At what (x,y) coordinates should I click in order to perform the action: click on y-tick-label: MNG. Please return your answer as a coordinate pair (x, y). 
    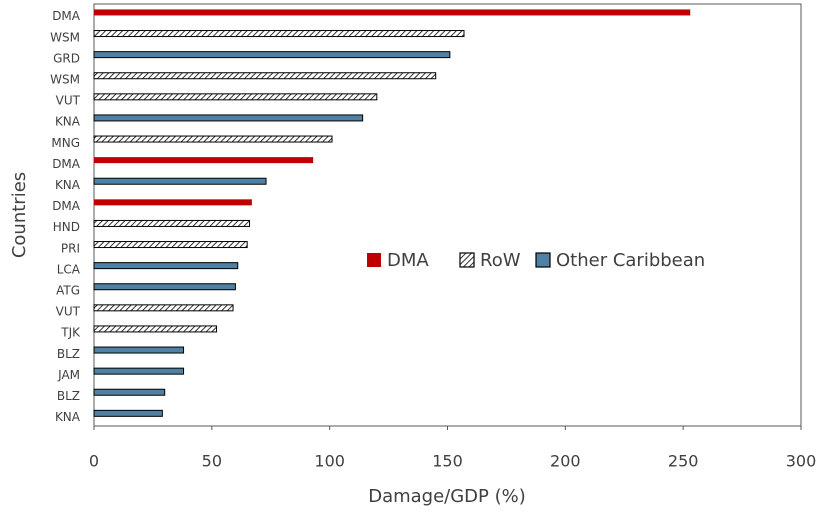
    Looking at the image, I should click on (65, 143).